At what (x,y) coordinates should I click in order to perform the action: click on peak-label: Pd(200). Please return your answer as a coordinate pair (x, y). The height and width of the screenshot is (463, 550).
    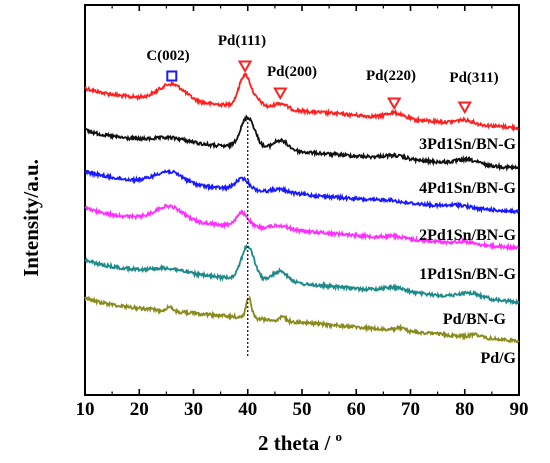
    Looking at the image, I should click on (292, 72).